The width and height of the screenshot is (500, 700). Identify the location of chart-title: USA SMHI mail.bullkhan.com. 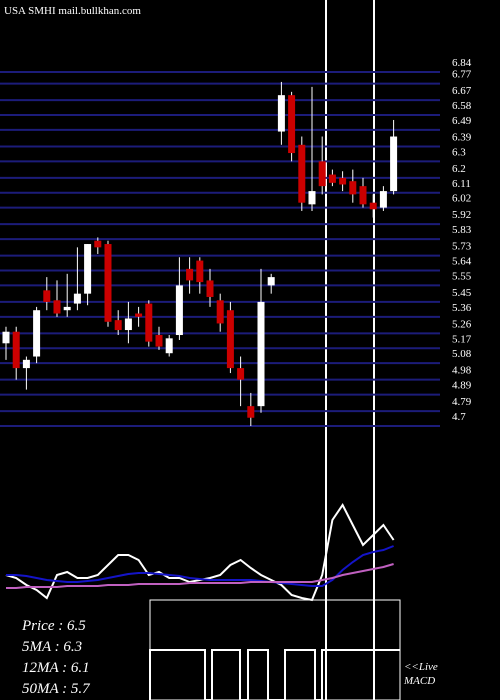
(72, 11).